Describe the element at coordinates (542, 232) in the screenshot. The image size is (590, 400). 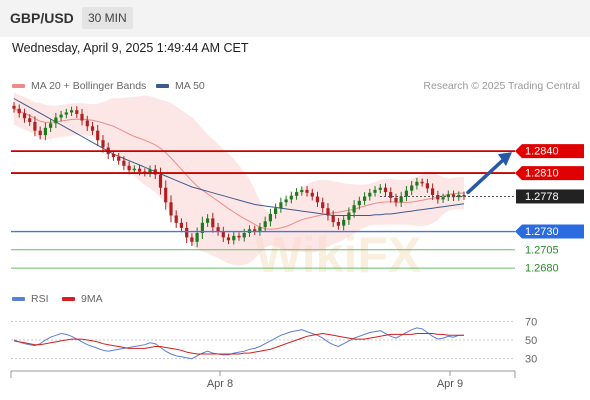
I see `level-label-1.2730: 1.2730` at that location.